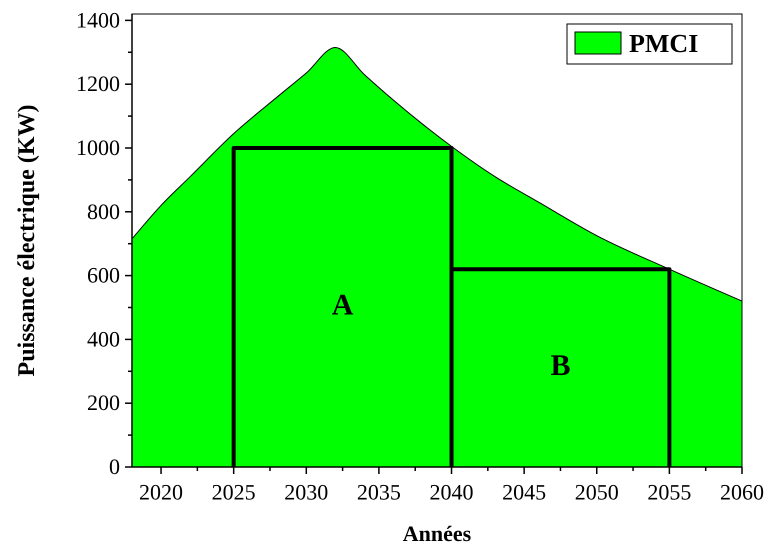 The image size is (769, 549). I want to click on x-tick-label: 2030, so click(306, 492).